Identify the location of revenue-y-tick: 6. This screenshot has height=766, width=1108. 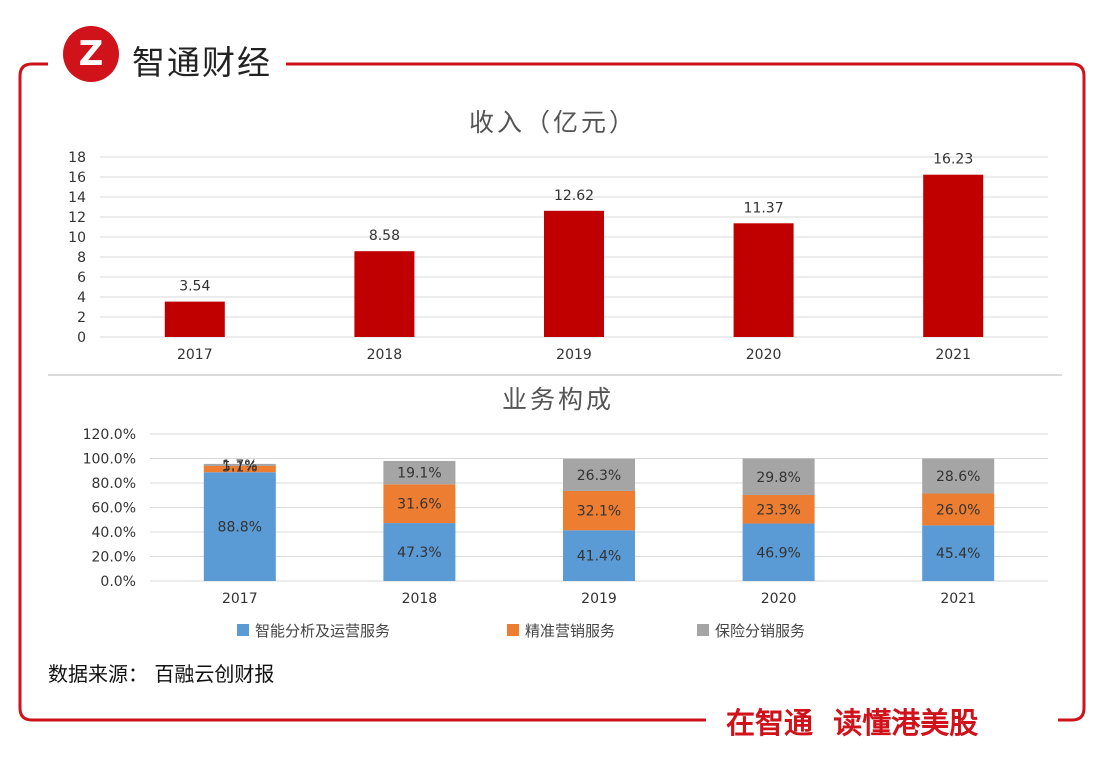
(81, 278).